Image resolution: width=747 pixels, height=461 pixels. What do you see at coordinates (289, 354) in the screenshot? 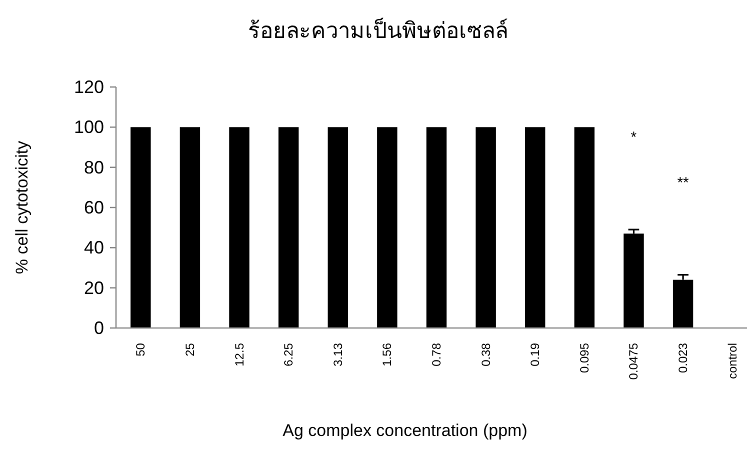
I see `x-tick-label: 6.25` at bounding box center [289, 354].